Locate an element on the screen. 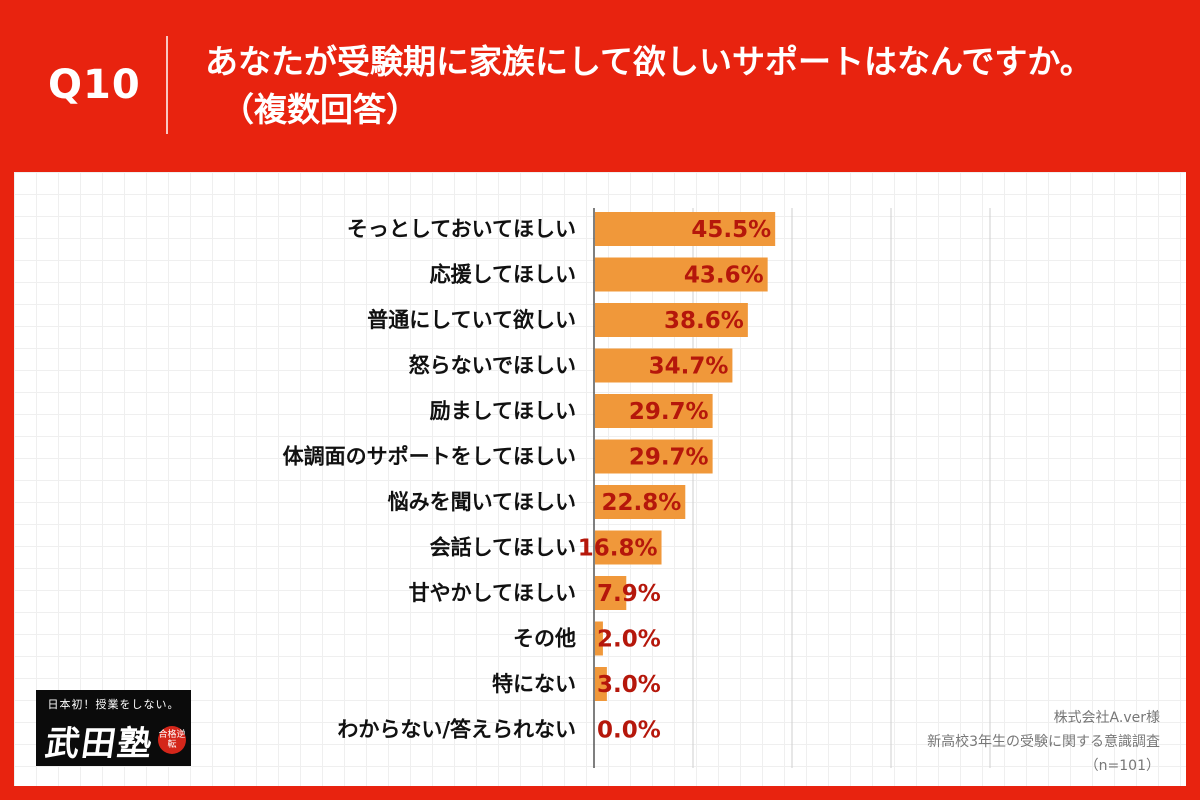  logo-seal: 合格逆転 is located at coordinates (172, 740).